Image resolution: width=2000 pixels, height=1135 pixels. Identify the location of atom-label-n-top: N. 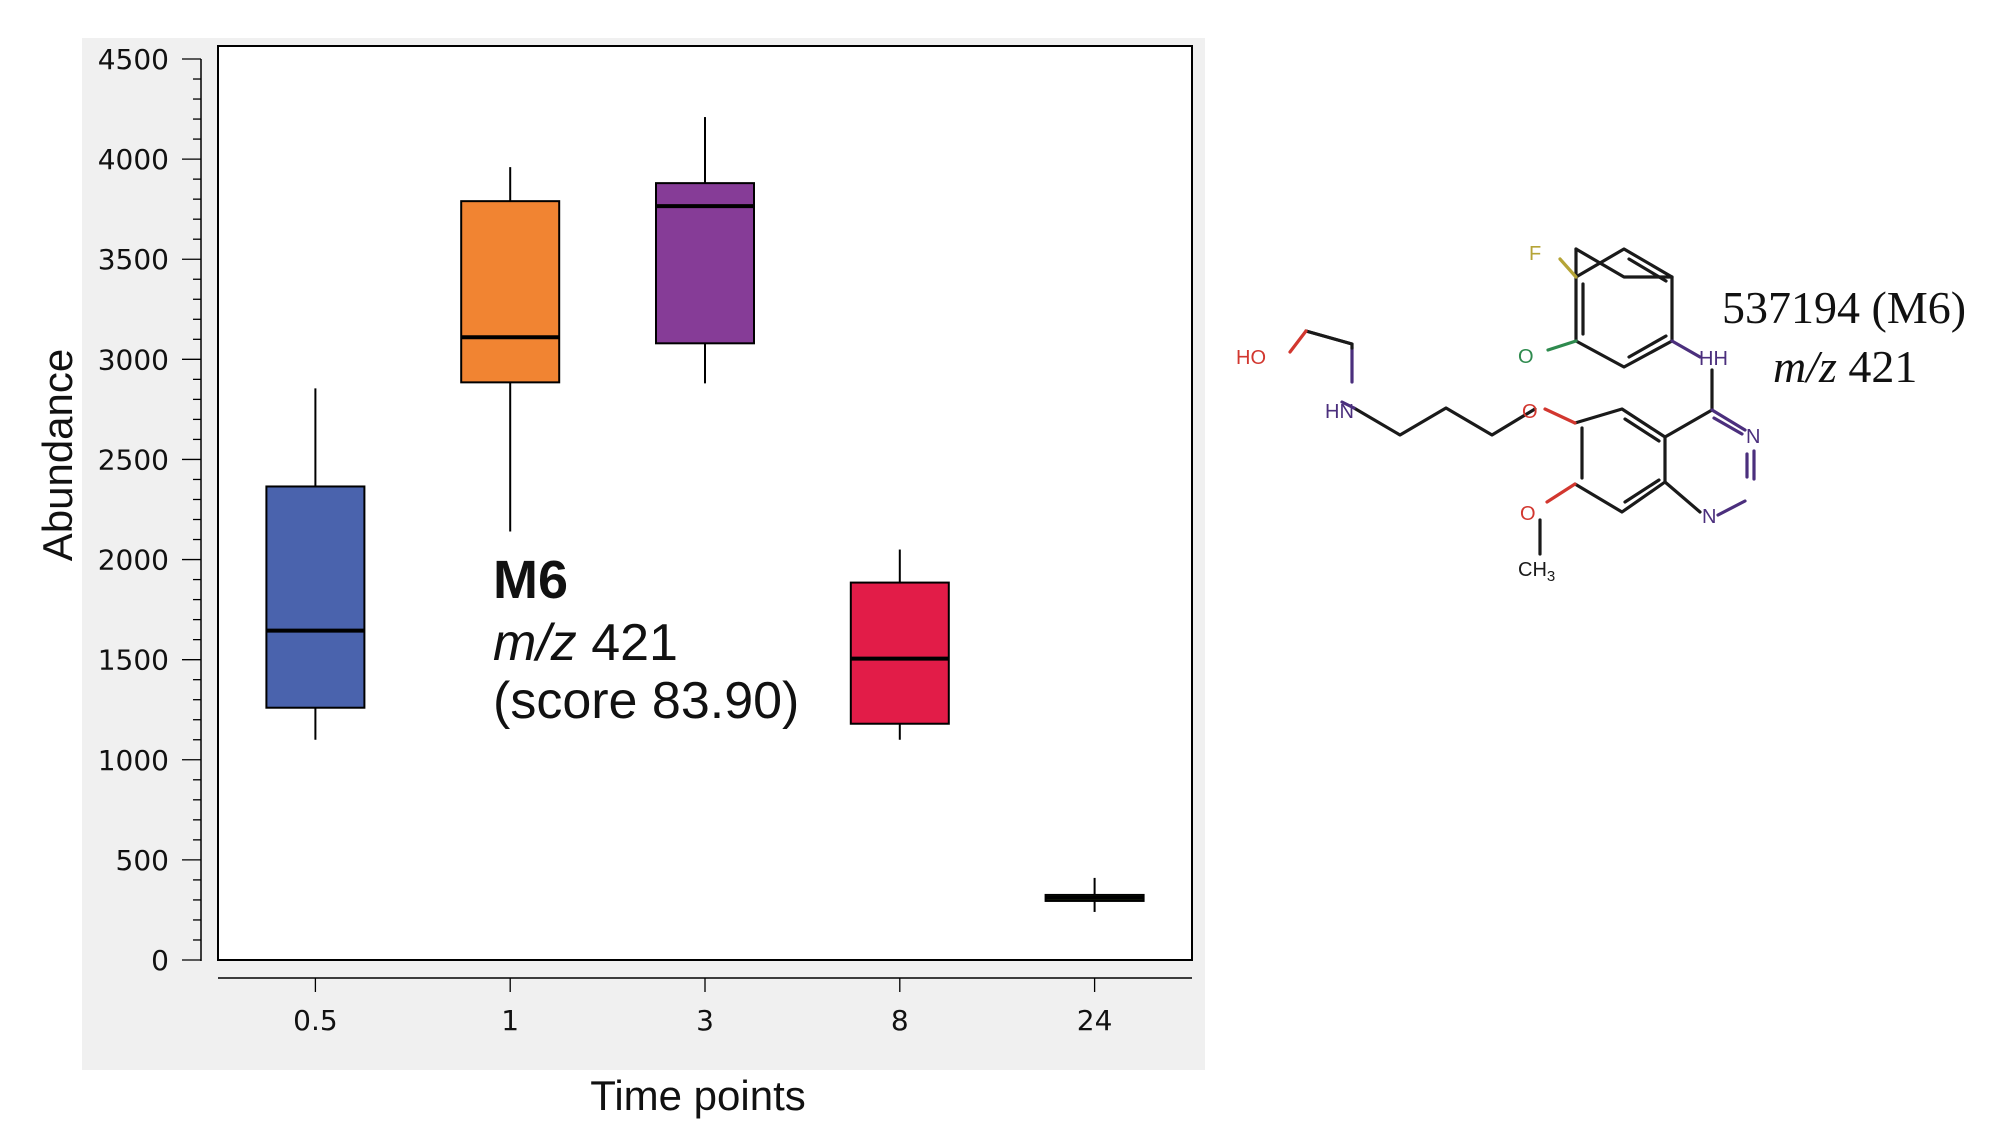
(1753, 437).